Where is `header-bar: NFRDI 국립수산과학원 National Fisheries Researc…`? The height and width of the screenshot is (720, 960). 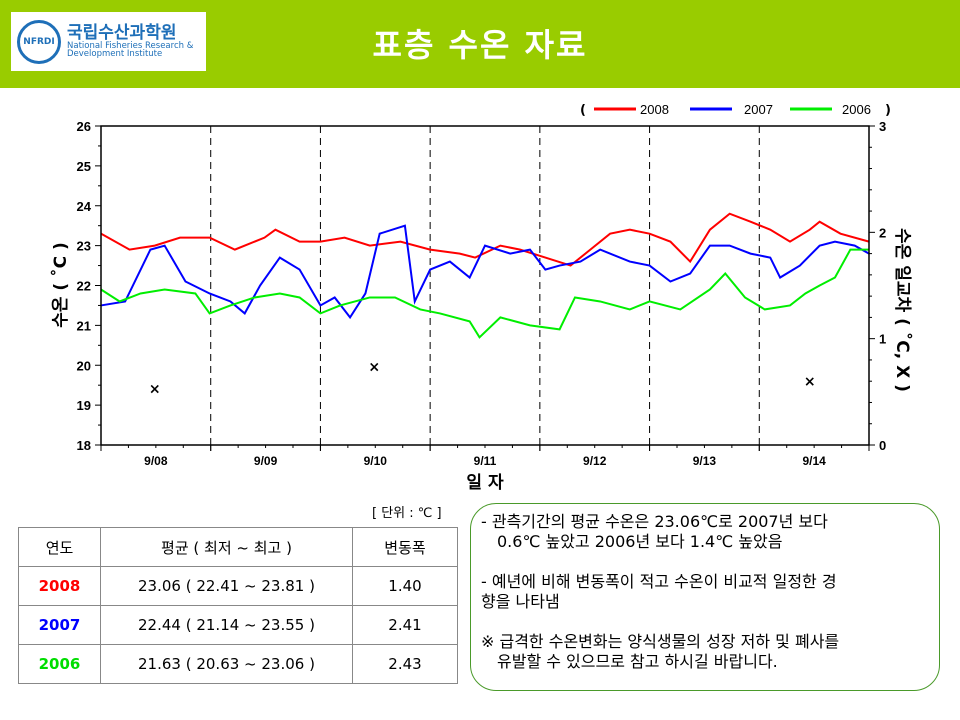
header-bar: NFRDI 국립수산과학원 National Fisheries Researc… is located at coordinates (480, 44).